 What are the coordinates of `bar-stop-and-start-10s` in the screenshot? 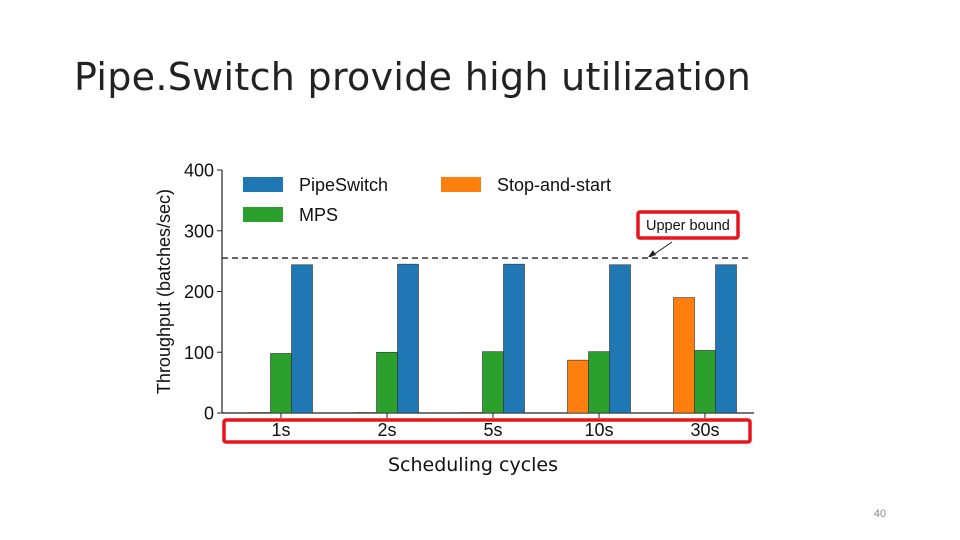 It's located at (578, 386).